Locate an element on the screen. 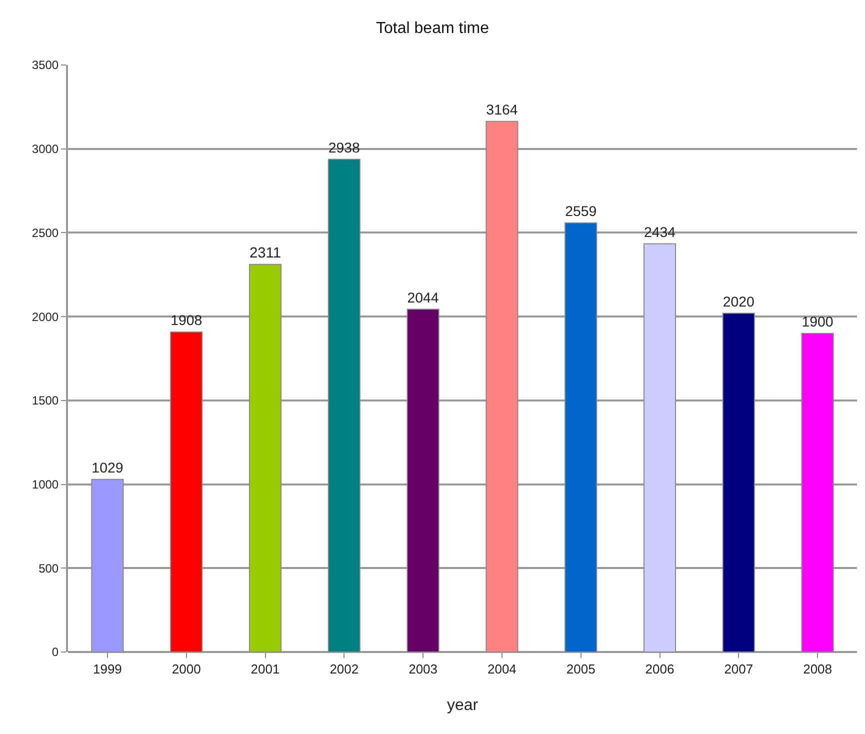 The height and width of the screenshot is (734, 865). x-tick-label: 2001 is located at coordinates (265, 669).